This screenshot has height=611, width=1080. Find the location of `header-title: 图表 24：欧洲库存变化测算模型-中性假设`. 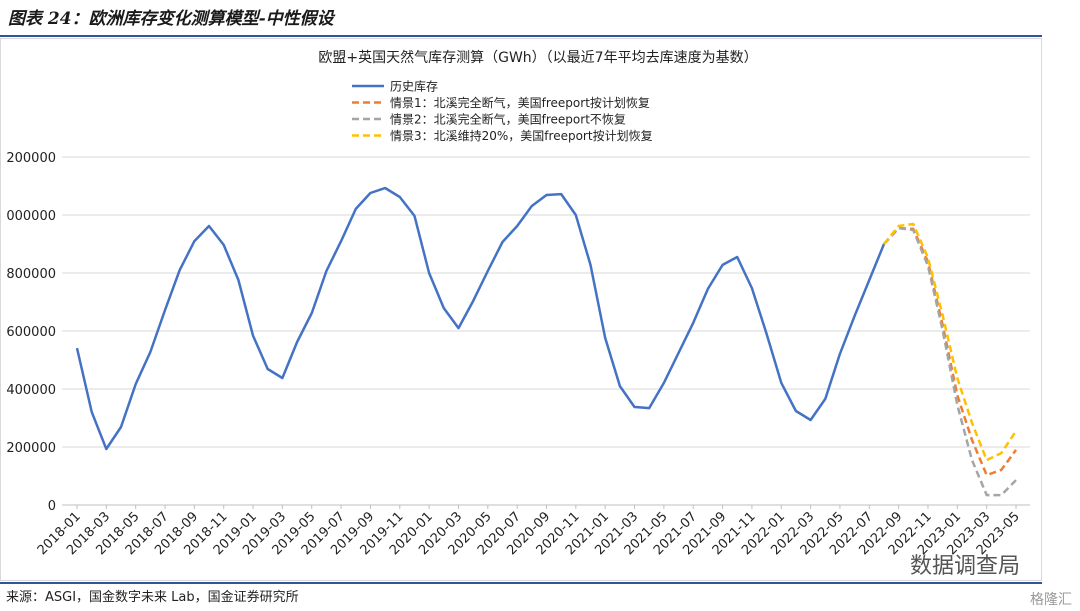

header-title: 图表 24：欧洲库存变化测算模型-中性假设 is located at coordinates (172, 19).